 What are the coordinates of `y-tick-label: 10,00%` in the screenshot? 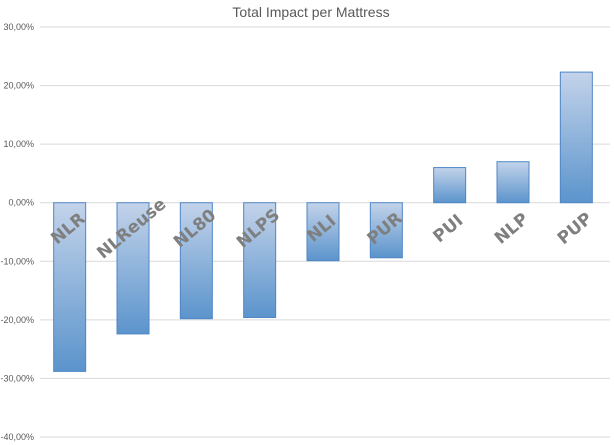 It's located at (18, 144).